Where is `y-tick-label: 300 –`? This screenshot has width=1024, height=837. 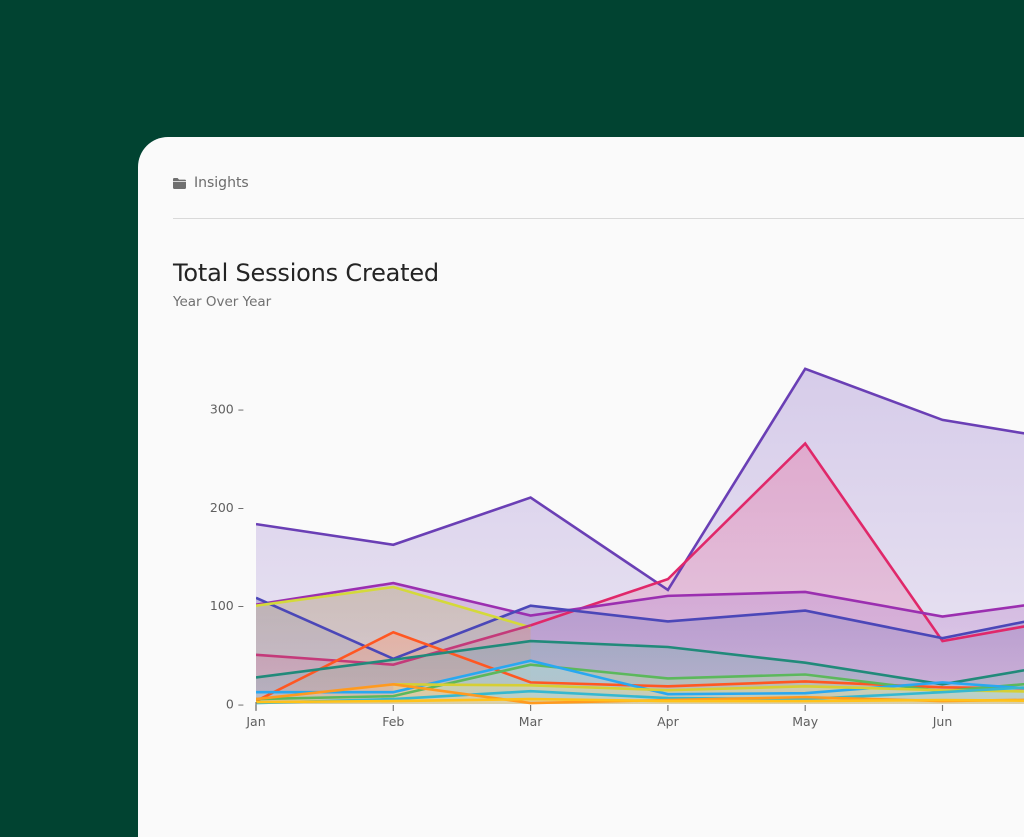
y-tick-label: 300 – is located at coordinates (227, 409).